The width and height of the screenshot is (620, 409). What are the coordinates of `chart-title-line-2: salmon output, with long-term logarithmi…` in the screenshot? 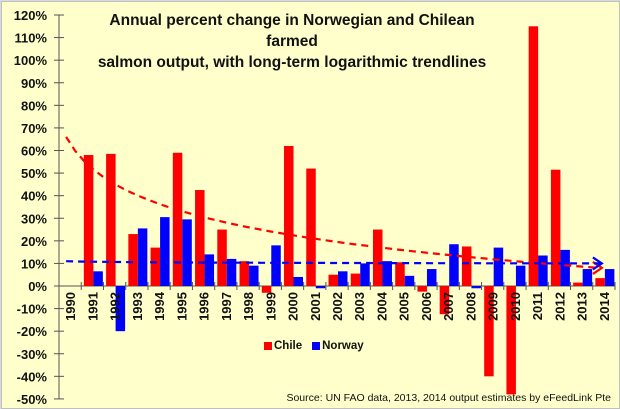 It's located at (292, 62).